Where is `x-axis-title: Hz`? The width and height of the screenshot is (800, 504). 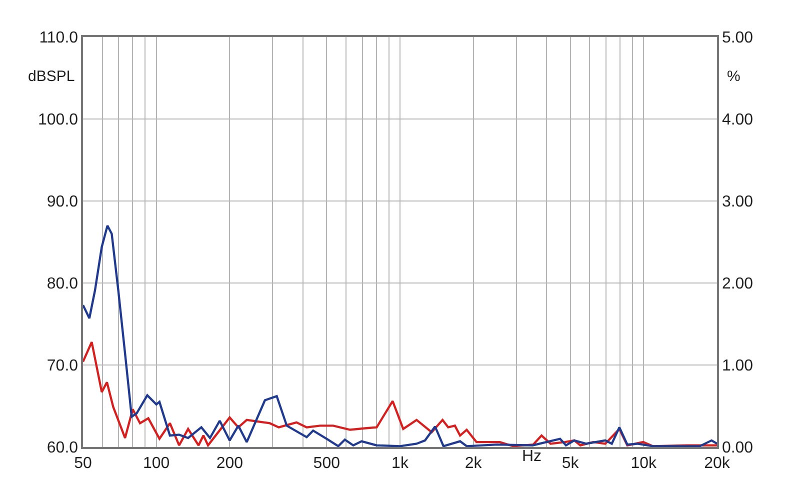 x-axis-title: Hz is located at coordinates (532, 456).